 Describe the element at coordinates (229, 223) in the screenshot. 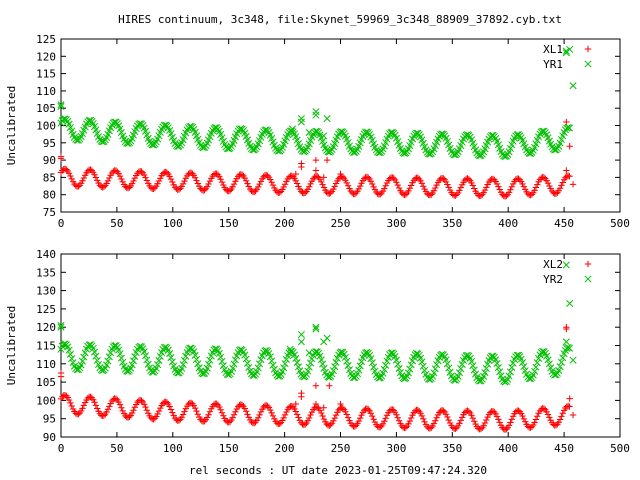

I see `x-tick-label: 150` at that location.